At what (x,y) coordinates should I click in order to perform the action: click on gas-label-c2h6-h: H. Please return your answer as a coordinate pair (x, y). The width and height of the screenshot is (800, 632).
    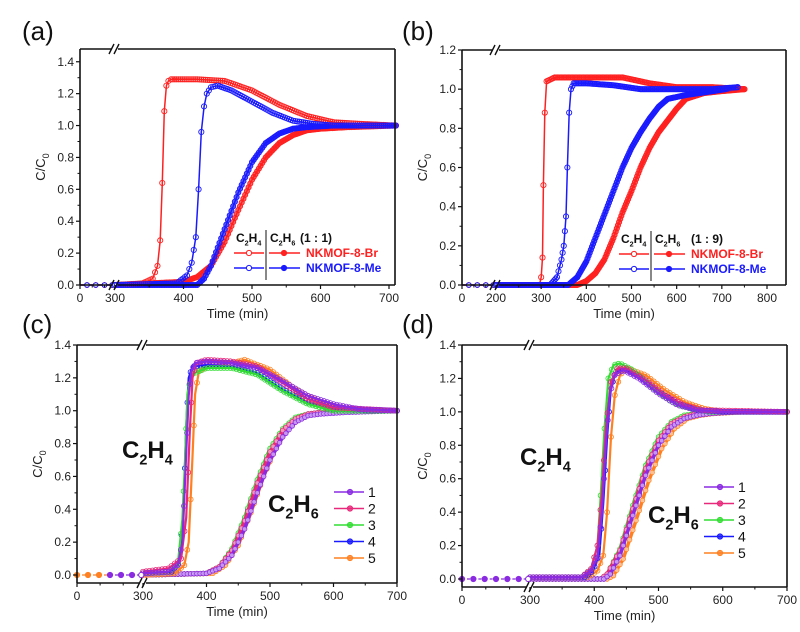
    Looking at the image, I should click on (301, 504).